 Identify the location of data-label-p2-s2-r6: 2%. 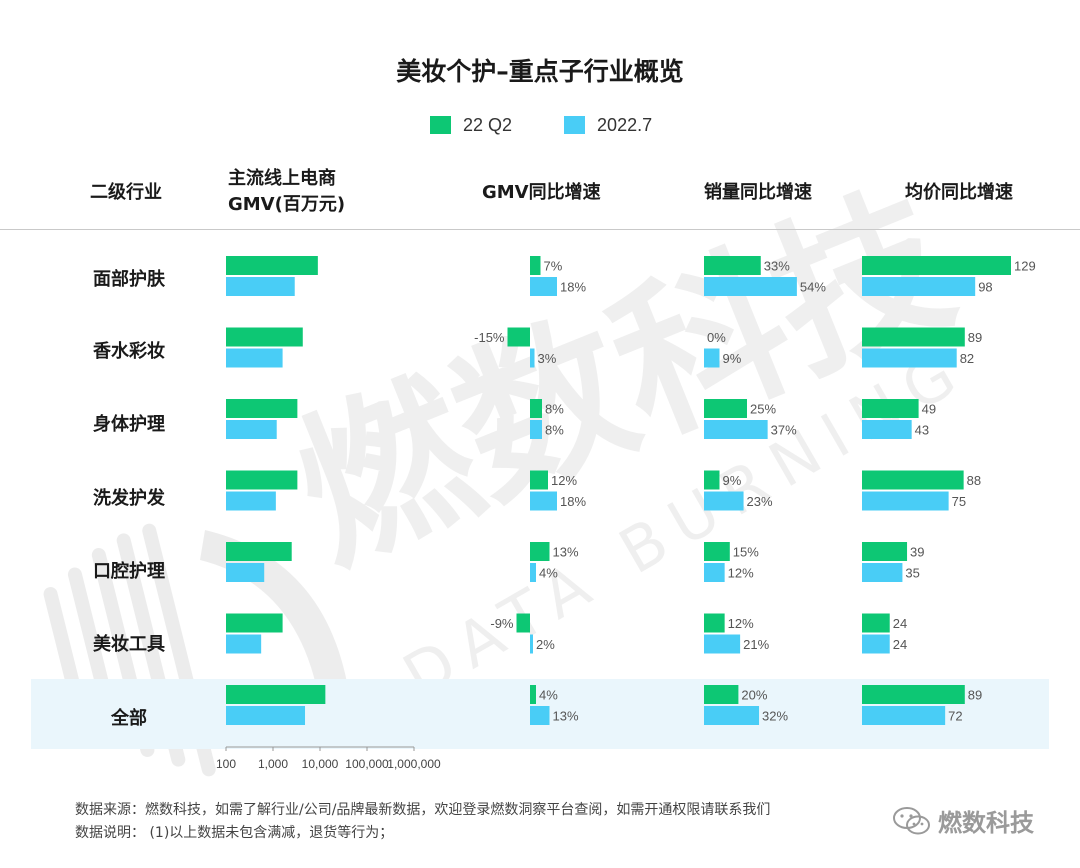
(545, 644).